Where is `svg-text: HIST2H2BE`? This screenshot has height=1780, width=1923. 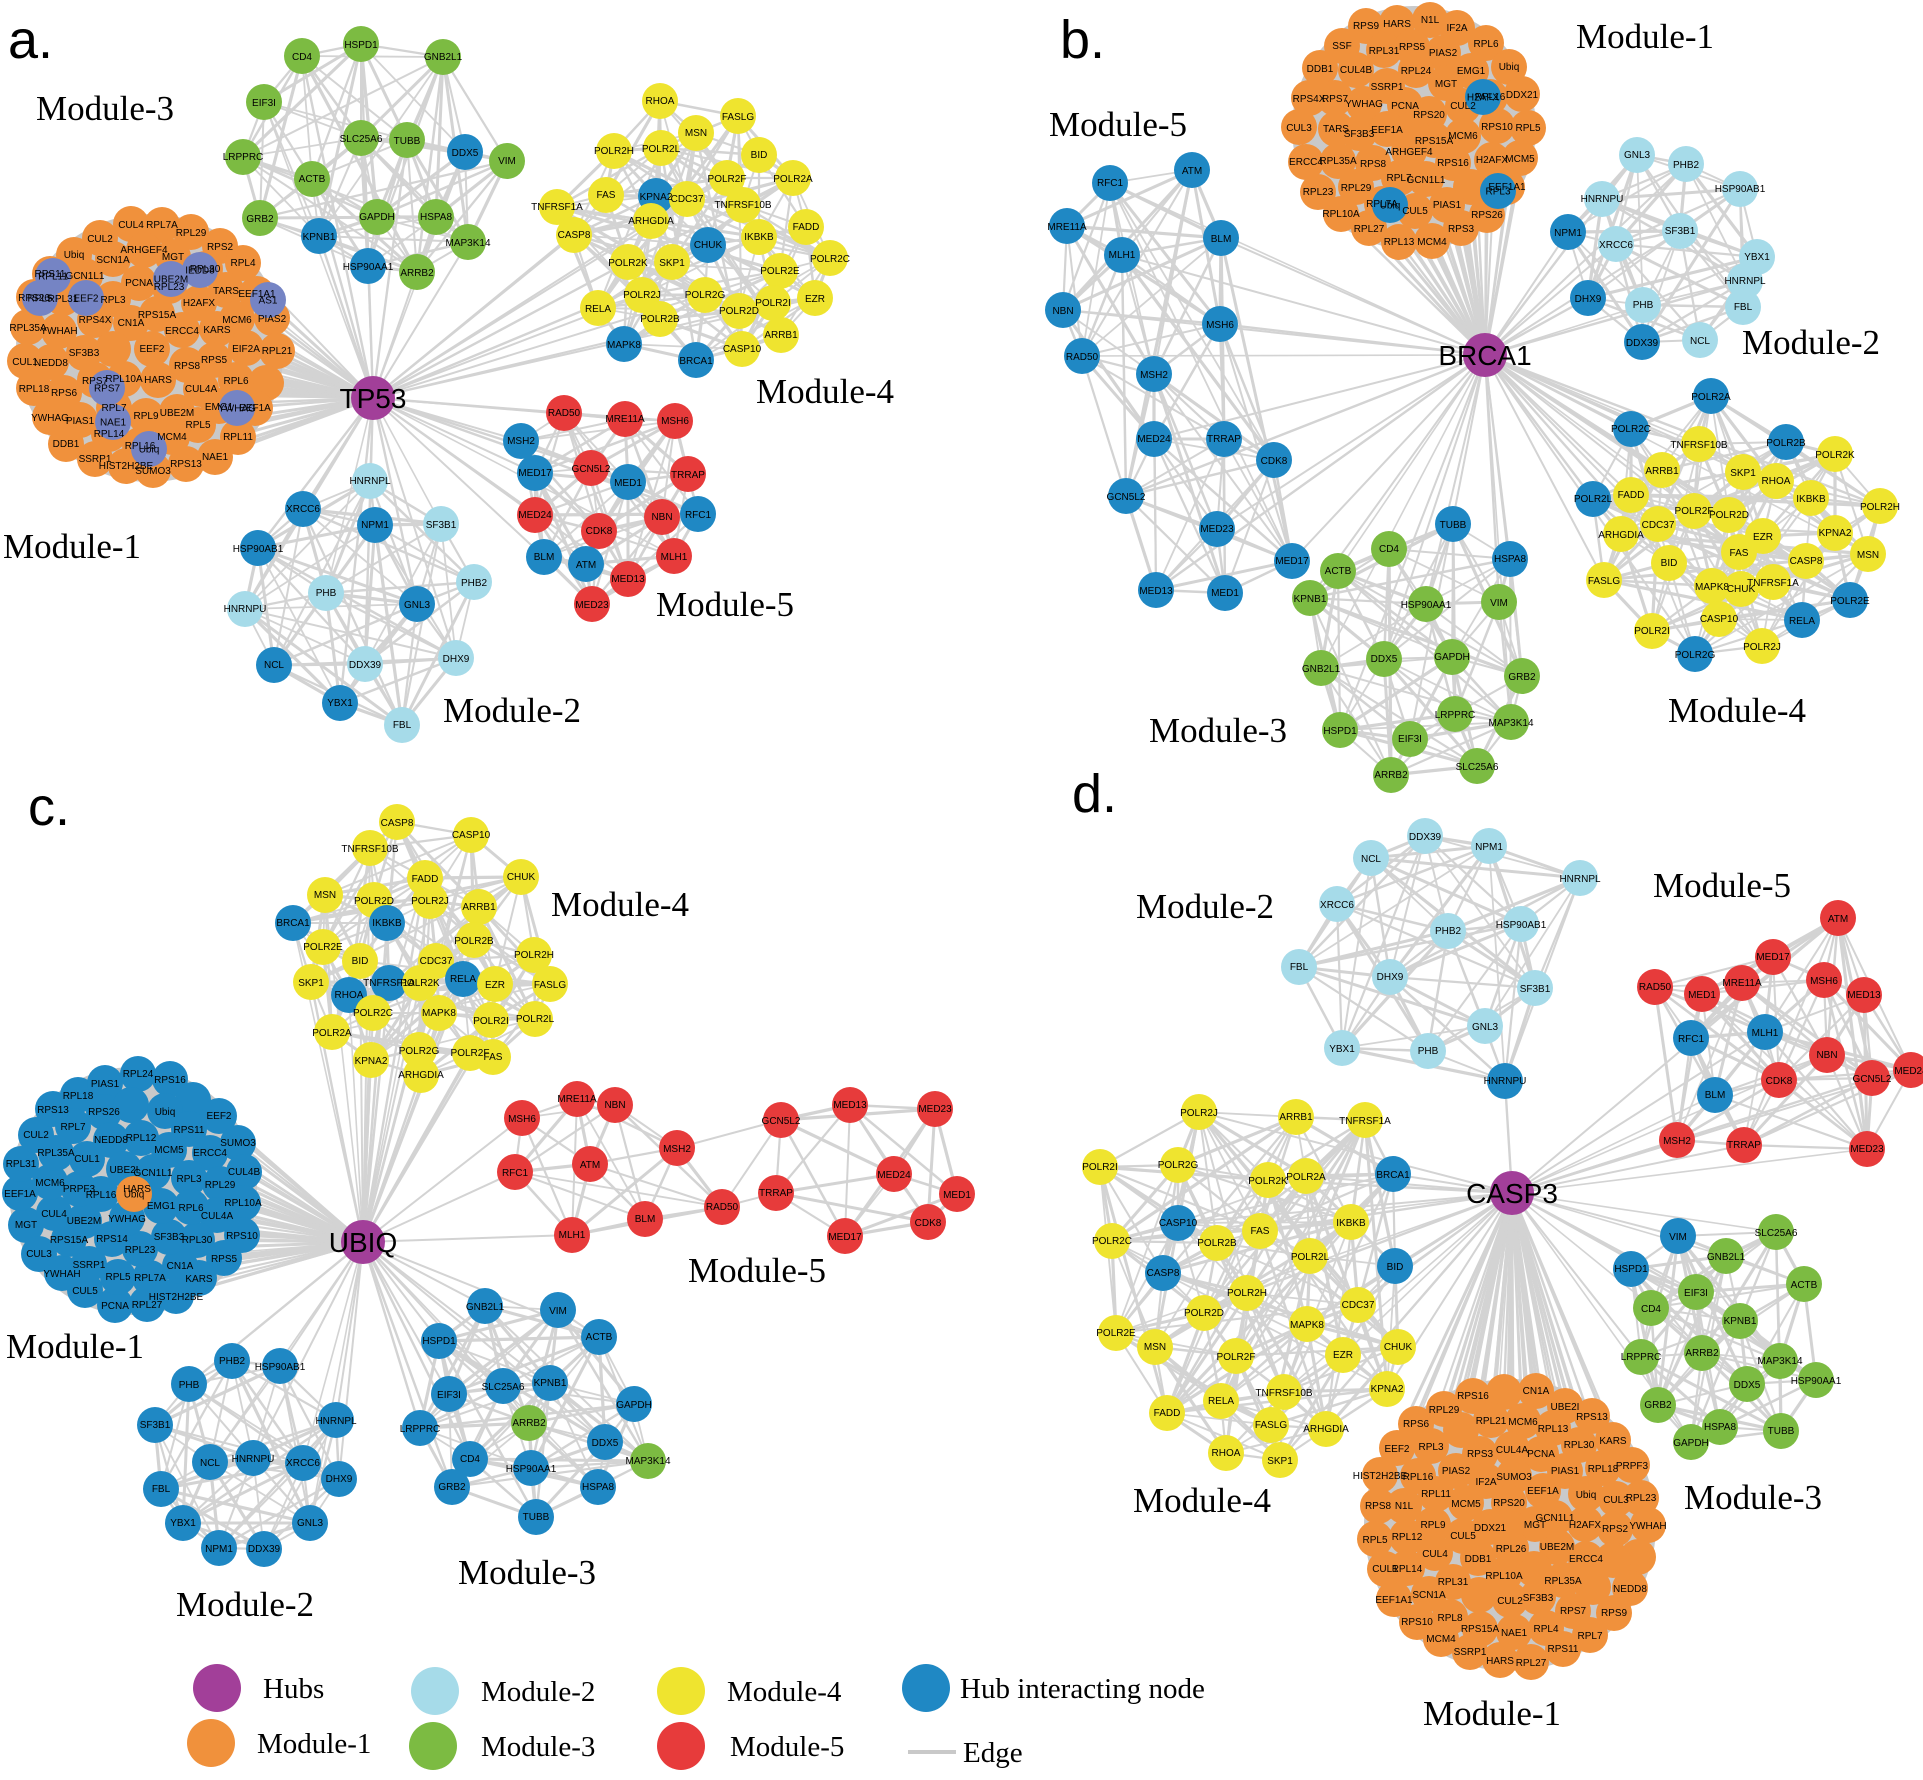
svg-text: HIST2H2BE is located at coordinates (1380, 1476).